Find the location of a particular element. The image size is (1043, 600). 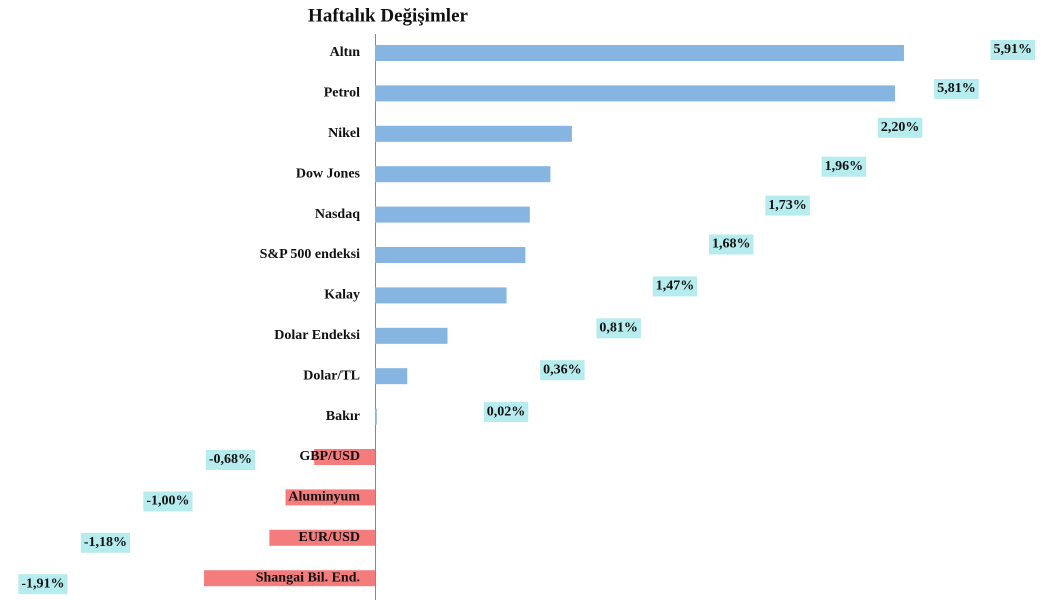

category-label: Dolar/TL is located at coordinates (331, 375).